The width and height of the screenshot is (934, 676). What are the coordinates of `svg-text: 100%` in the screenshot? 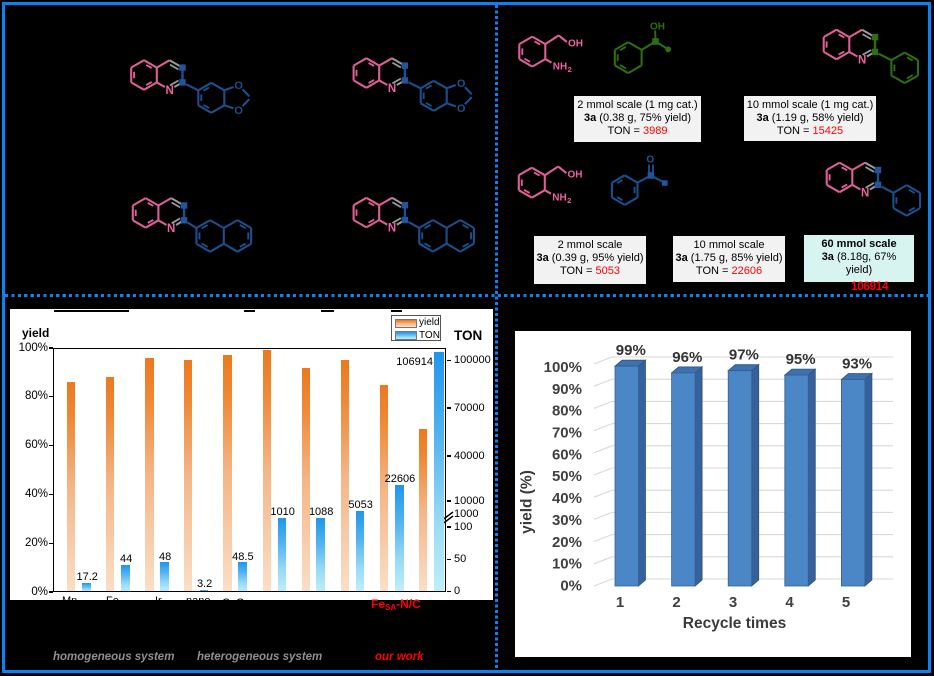 It's located at (563, 367).